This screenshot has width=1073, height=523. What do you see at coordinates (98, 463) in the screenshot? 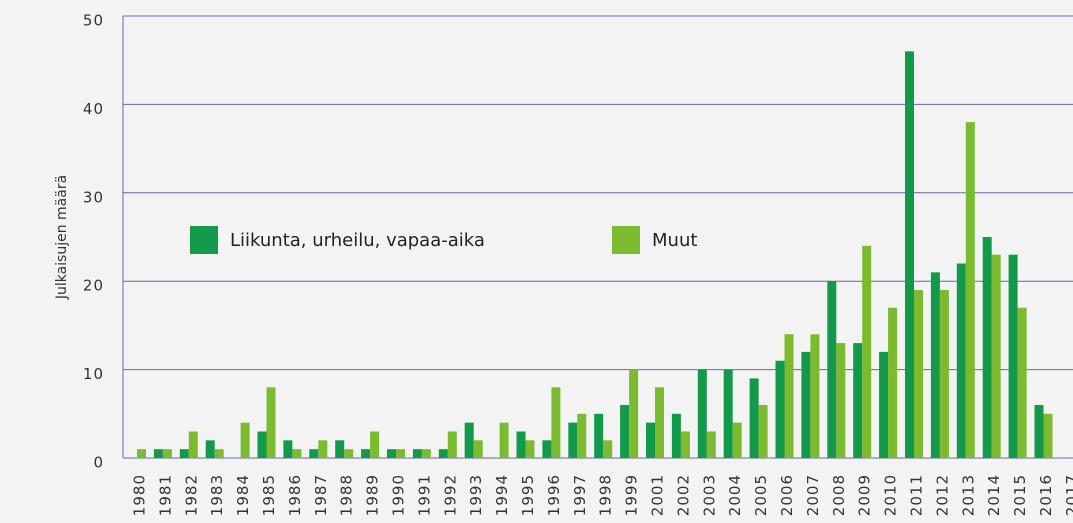
I see `y-tick-label: 0` at bounding box center [98, 463].